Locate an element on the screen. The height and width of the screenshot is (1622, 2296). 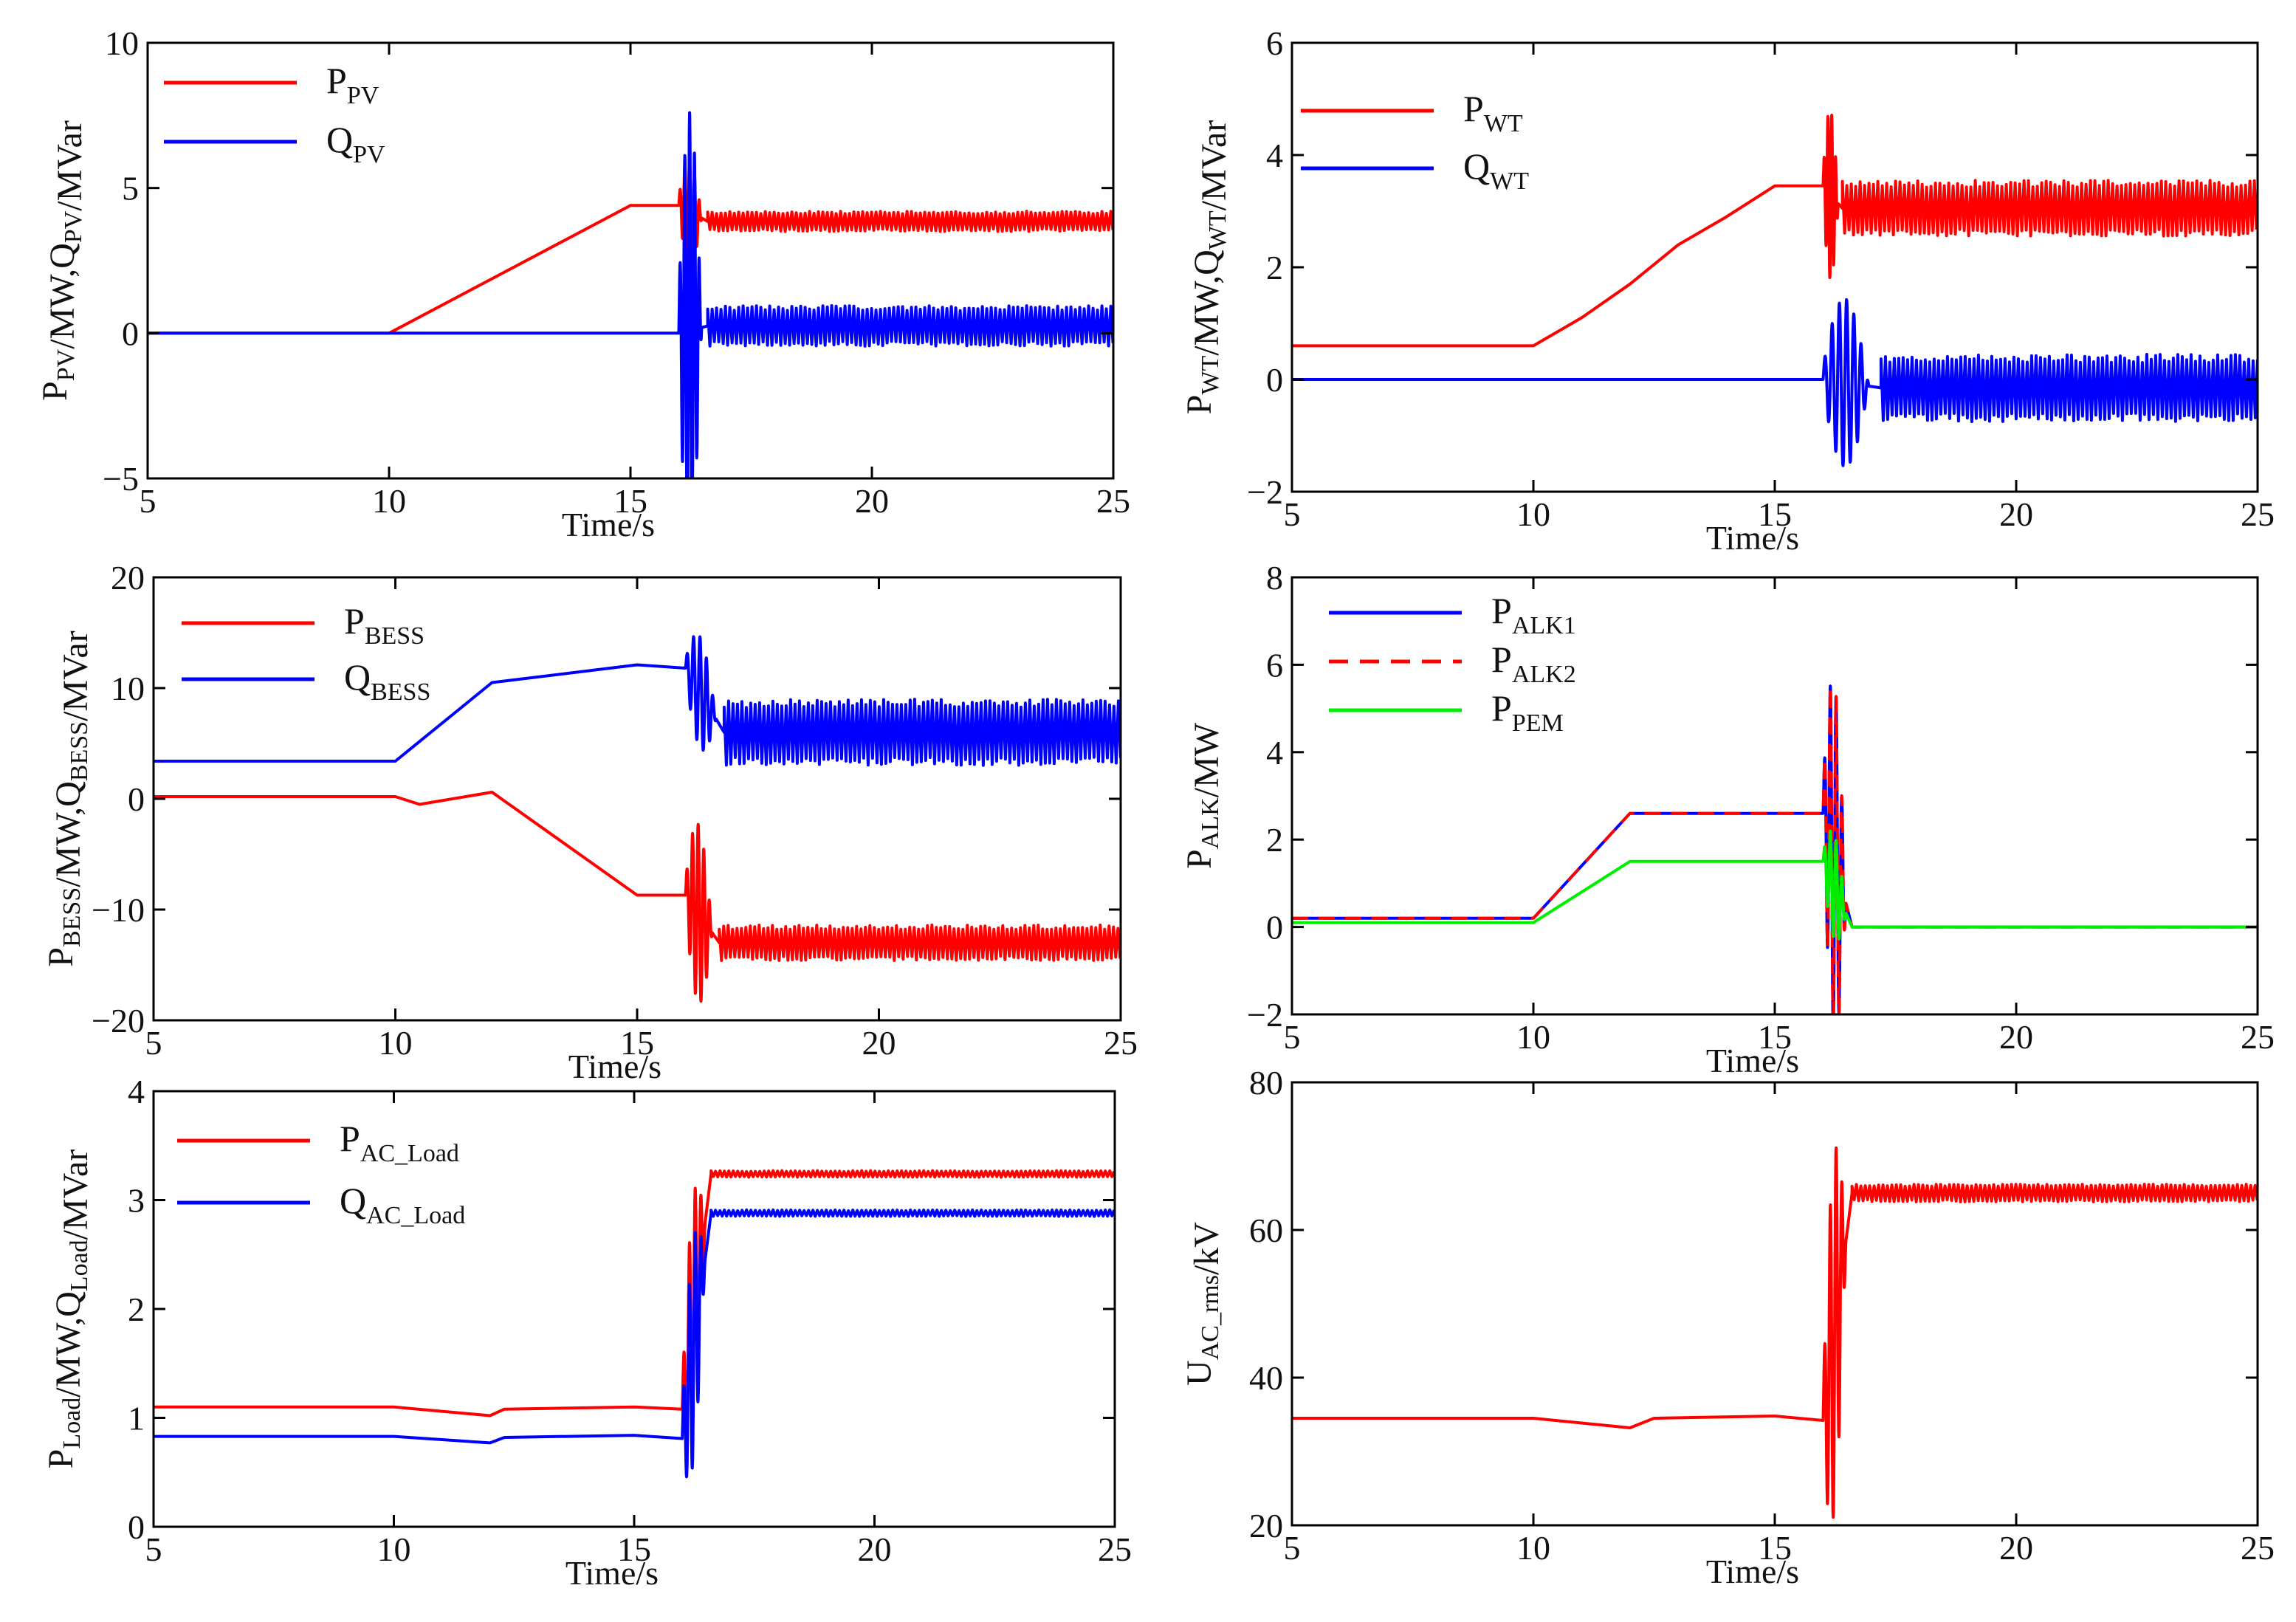
series-line-U_AC_rms is located at coordinates (1775, 1332).